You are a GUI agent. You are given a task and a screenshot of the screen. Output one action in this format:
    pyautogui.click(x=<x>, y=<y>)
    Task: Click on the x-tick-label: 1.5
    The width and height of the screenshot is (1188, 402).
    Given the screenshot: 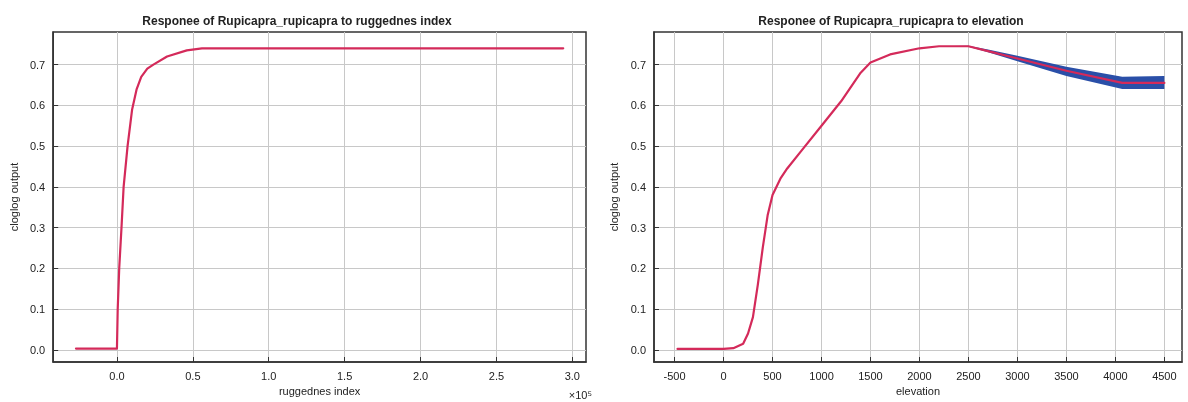 What is the action you would take?
    pyautogui.click(x=344, y=375)
    